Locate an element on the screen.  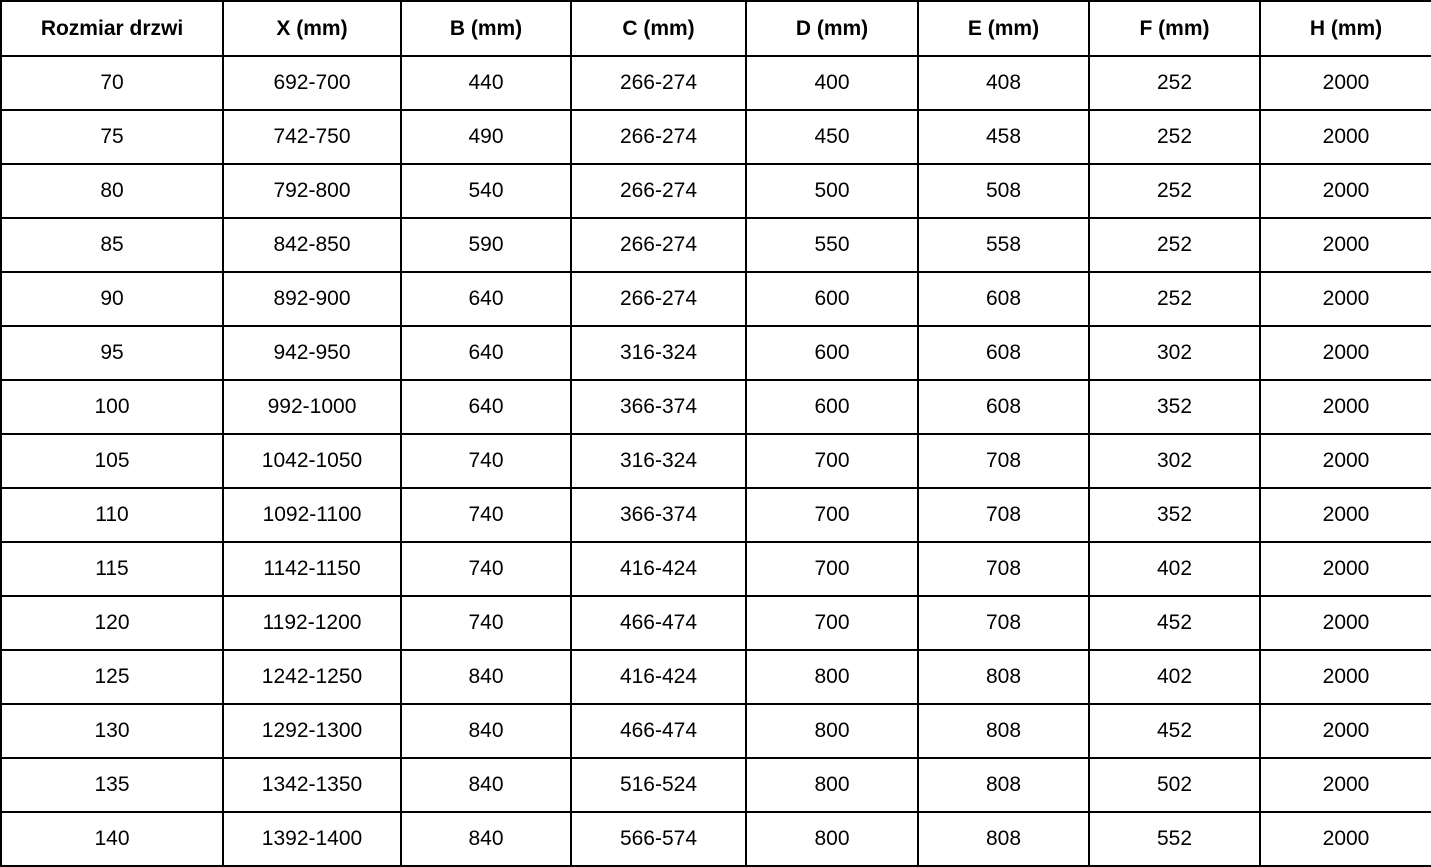
table-row: 110 1092-1100 740 366-374 700 708 352 2000 is located at coordinates (715, 515).